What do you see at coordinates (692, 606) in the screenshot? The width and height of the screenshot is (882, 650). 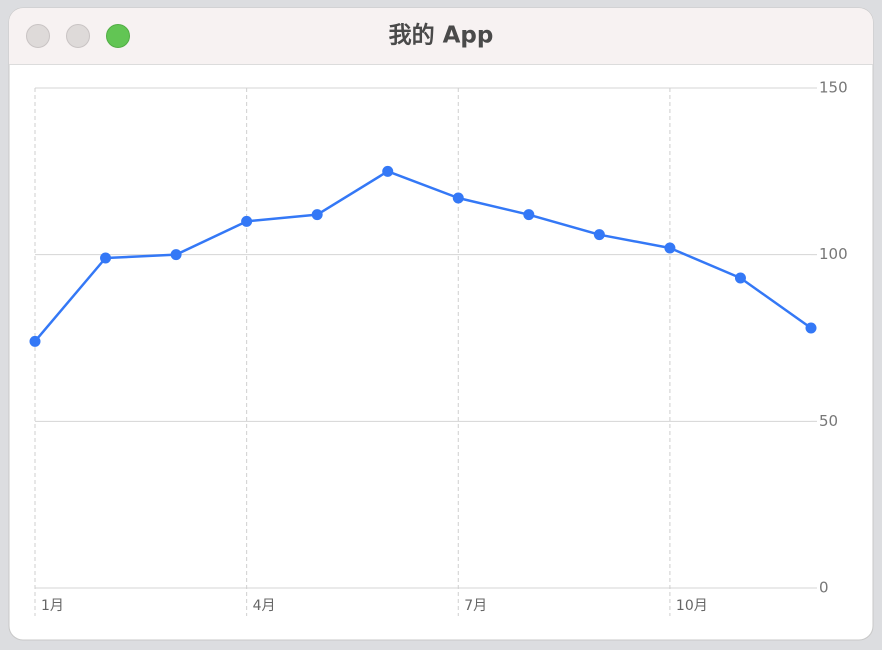 I see `x-tick-label: 10月` at bounding box center [692, 606].